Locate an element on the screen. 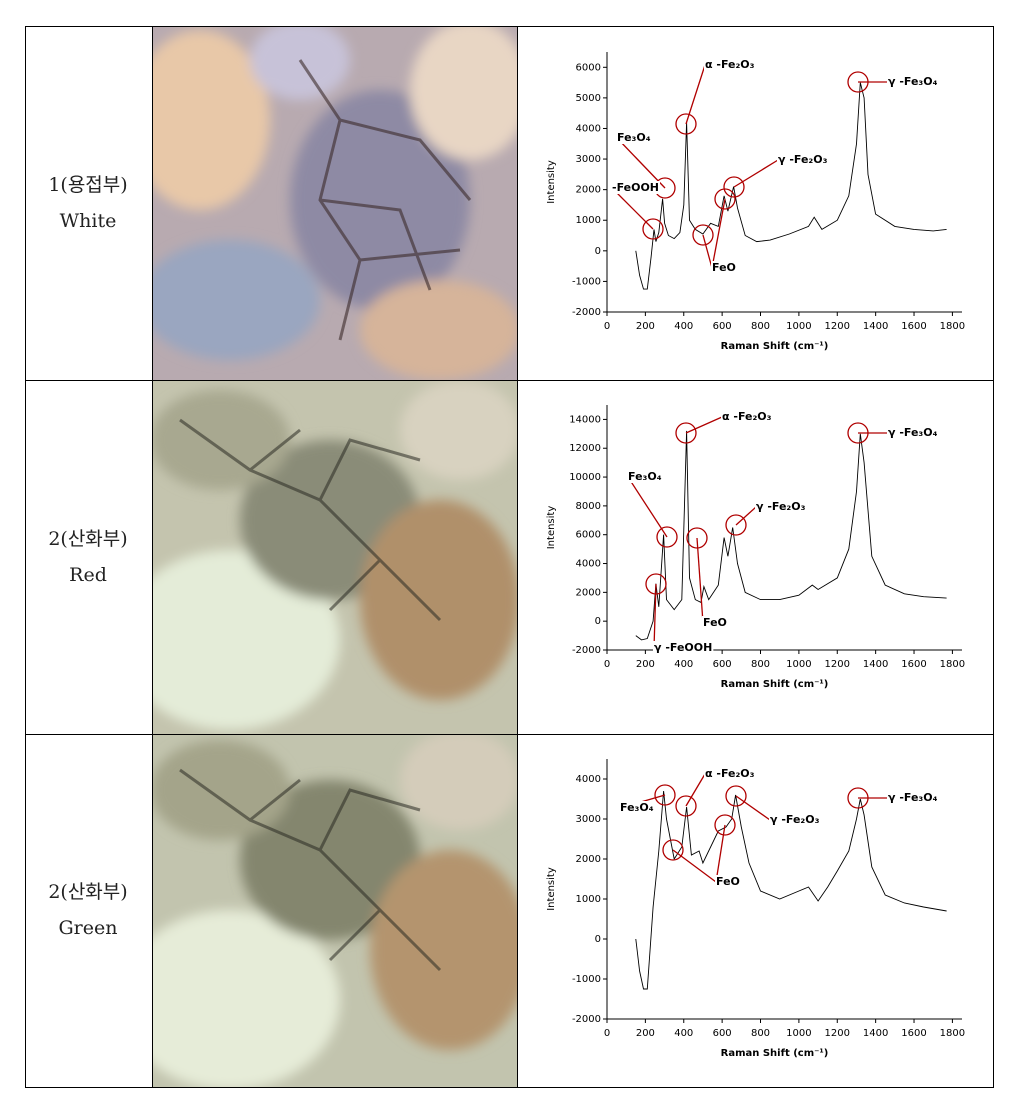 The width and height of the screenshot is (1012, 1104). peak-annotation: Fe₃O₄ is located at coordinates (634, 137).